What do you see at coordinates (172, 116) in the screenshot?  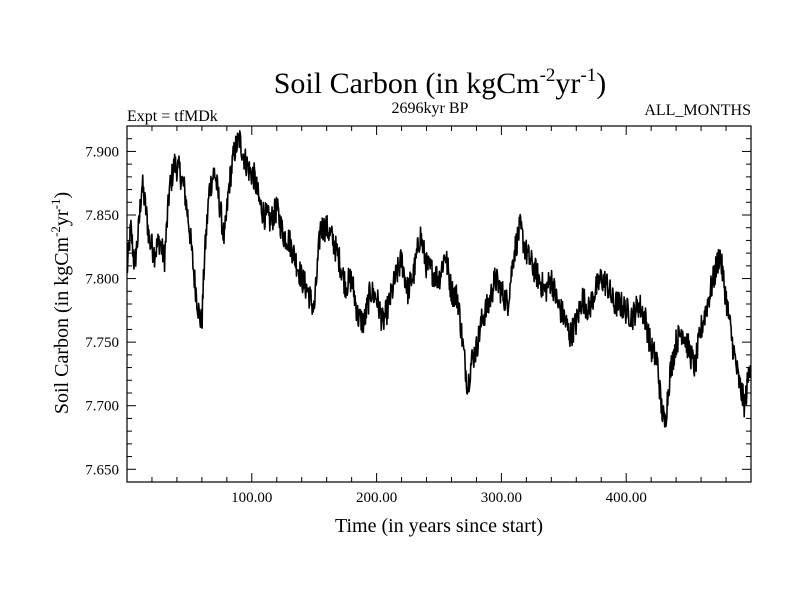 I see `subtitle-left: Expt = tfMDk` at bounding box center [172, 116].